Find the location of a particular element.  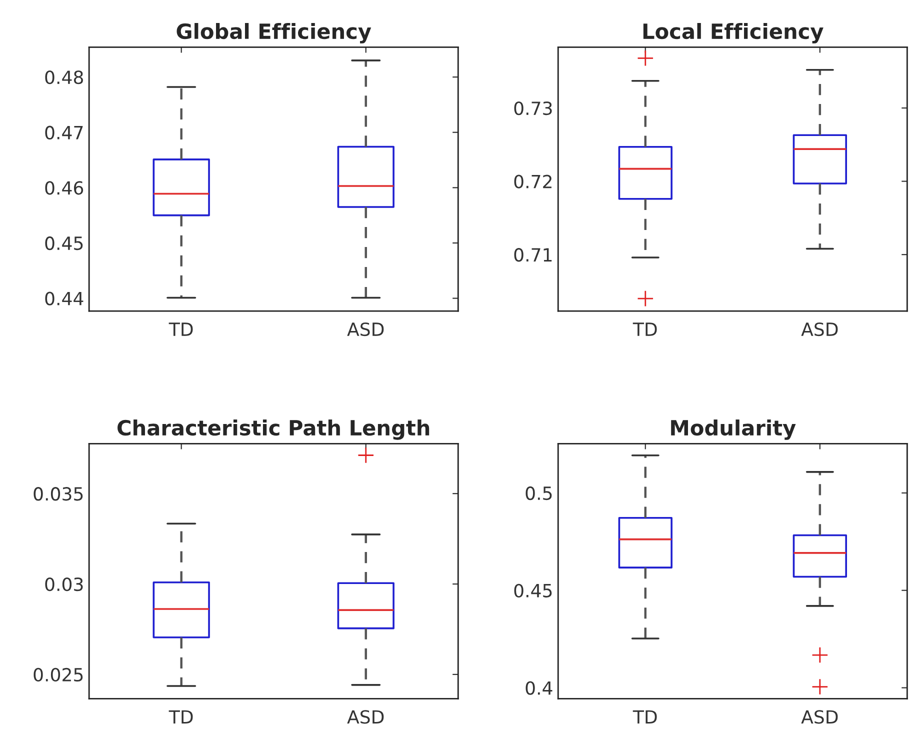

chart-title: Modularity is located at coordinates (733, 430).